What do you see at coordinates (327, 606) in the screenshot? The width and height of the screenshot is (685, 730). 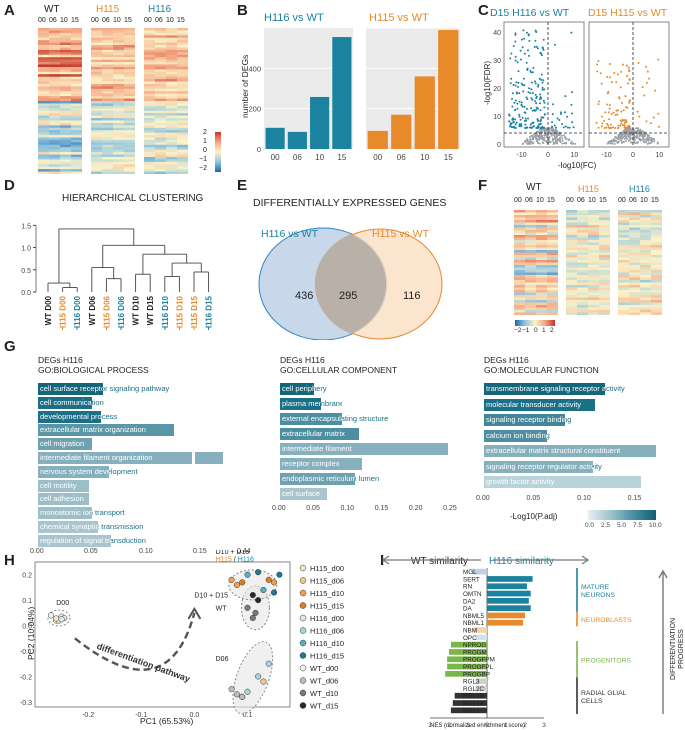 I see `pca-legend-label: H115_d15` at bounding box center [327, 606].